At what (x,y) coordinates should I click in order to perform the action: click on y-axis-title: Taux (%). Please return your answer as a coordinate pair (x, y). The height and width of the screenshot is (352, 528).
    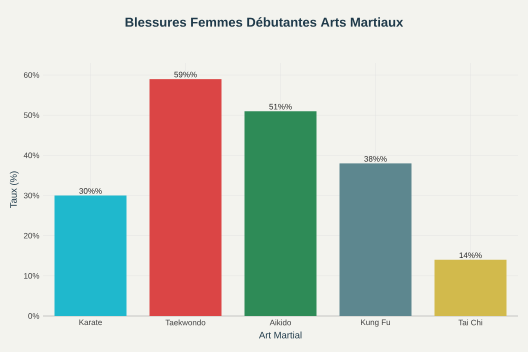
    Looking at the image, I should click on (14, 189).